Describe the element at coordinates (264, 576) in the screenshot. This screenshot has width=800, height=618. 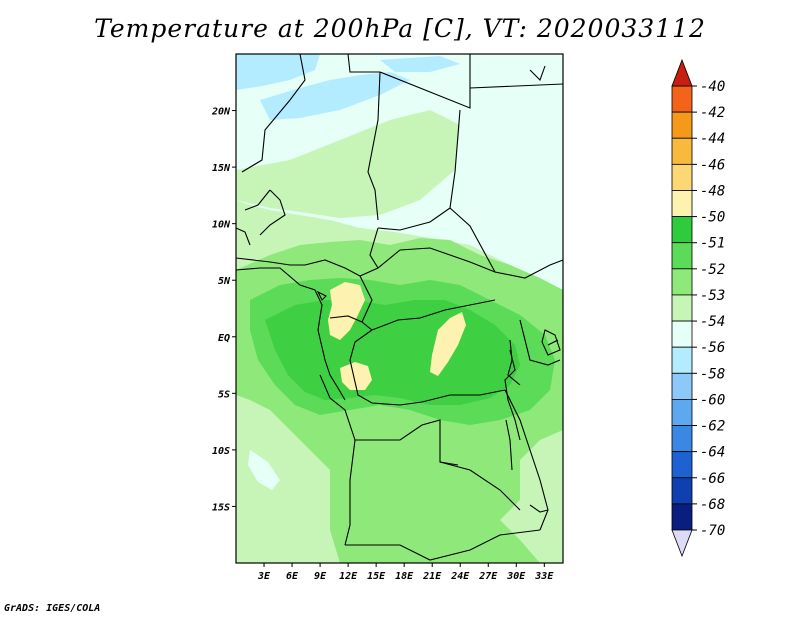
I see `lon-label: 3E` at that location.